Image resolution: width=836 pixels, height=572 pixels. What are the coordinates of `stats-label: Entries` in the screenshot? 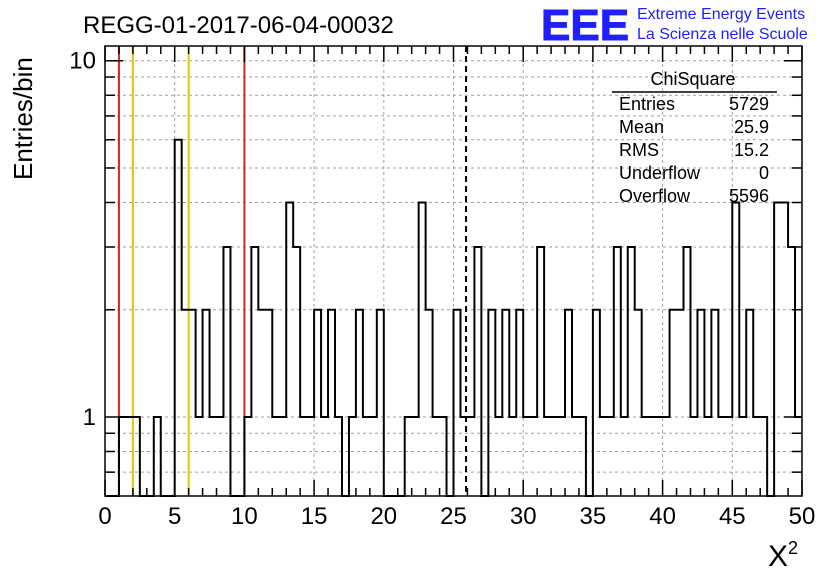 It's located at (647, 104).